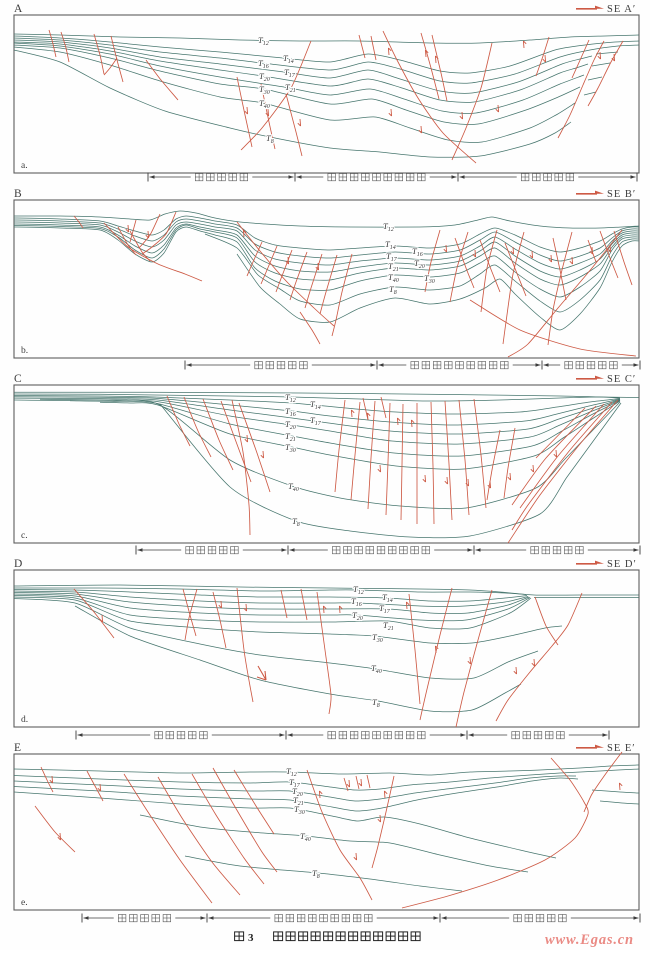 The height and width of the screenshot is (955, 650). What do you see at coordinates (622, 564) in the screenshot?
I see `svg-text: SE D′` at bounding box center [622, 564].